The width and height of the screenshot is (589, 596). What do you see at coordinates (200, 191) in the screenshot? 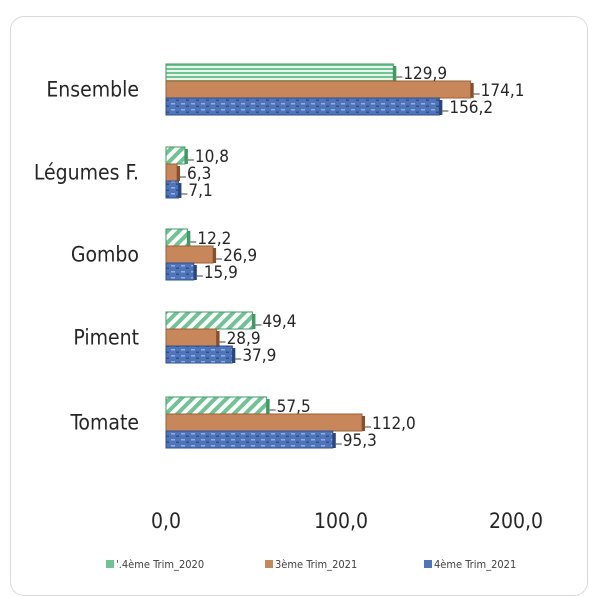
I see `data-label-2-1: 7,1` at bounding box center [200, 191].